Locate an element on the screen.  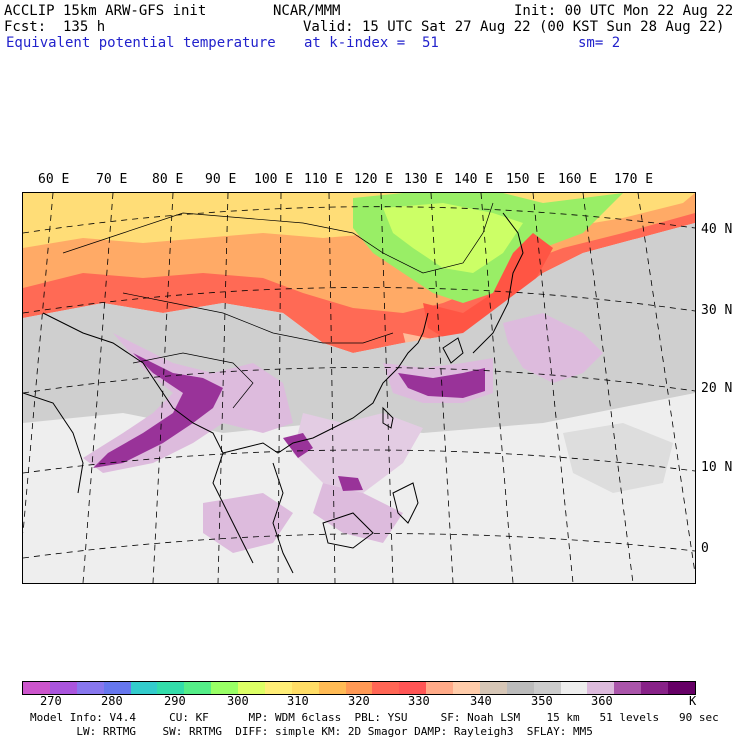
lon-label: 130 E is located at coordinates (424, 179).